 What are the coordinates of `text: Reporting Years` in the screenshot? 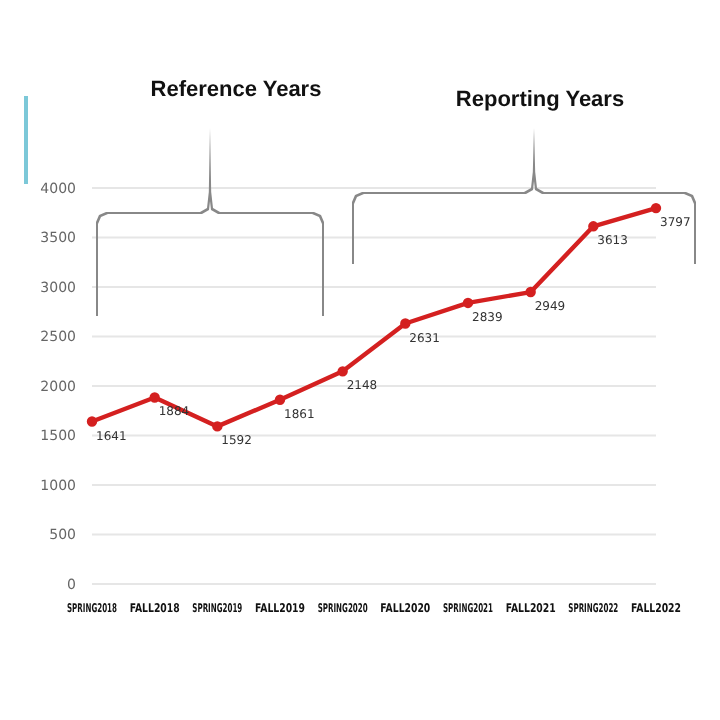 It's located at (540, 100).